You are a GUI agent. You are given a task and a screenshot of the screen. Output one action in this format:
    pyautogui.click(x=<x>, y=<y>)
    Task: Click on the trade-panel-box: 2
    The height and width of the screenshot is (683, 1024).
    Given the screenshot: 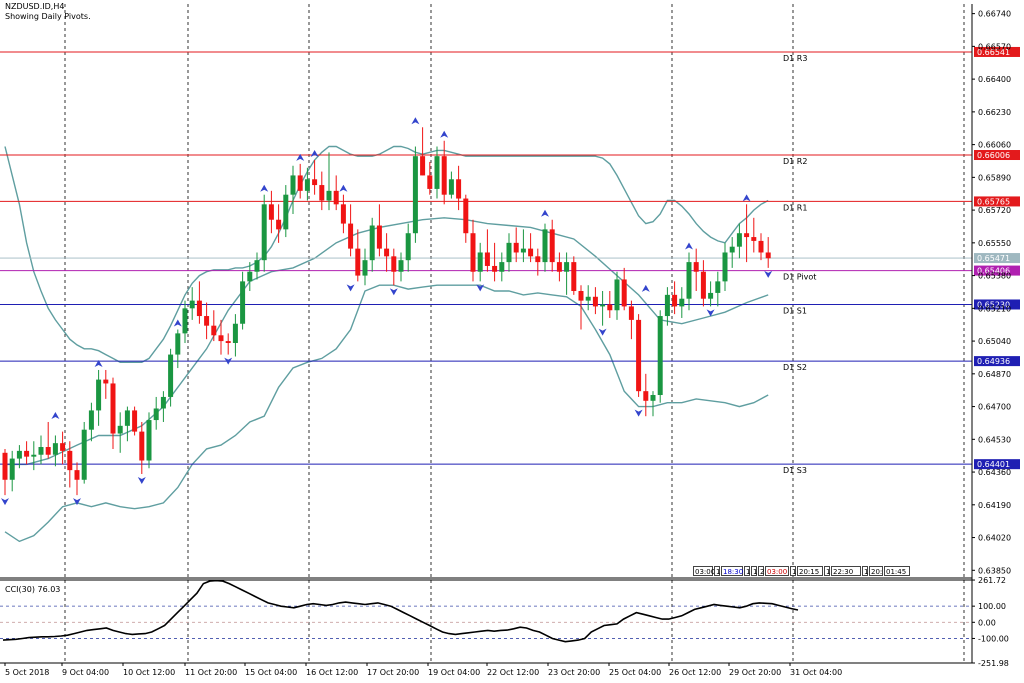 What is the action you would take?
    pyautogui.click(x=761, y=571)
    